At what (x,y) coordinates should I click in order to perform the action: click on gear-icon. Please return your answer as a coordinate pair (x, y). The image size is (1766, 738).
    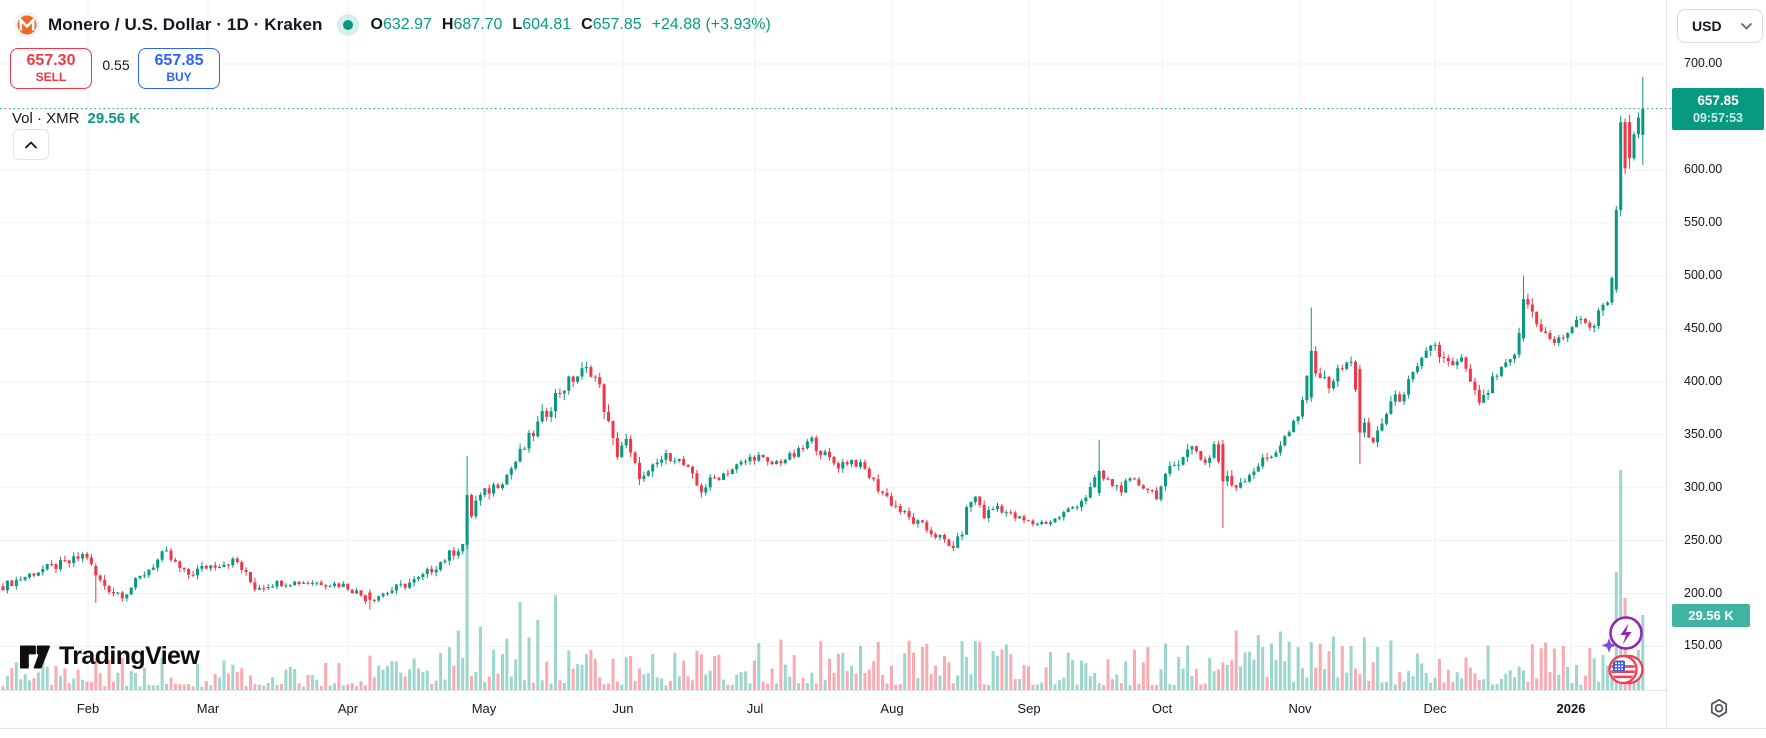
    Looking at the image, I should click on (1719, 708).